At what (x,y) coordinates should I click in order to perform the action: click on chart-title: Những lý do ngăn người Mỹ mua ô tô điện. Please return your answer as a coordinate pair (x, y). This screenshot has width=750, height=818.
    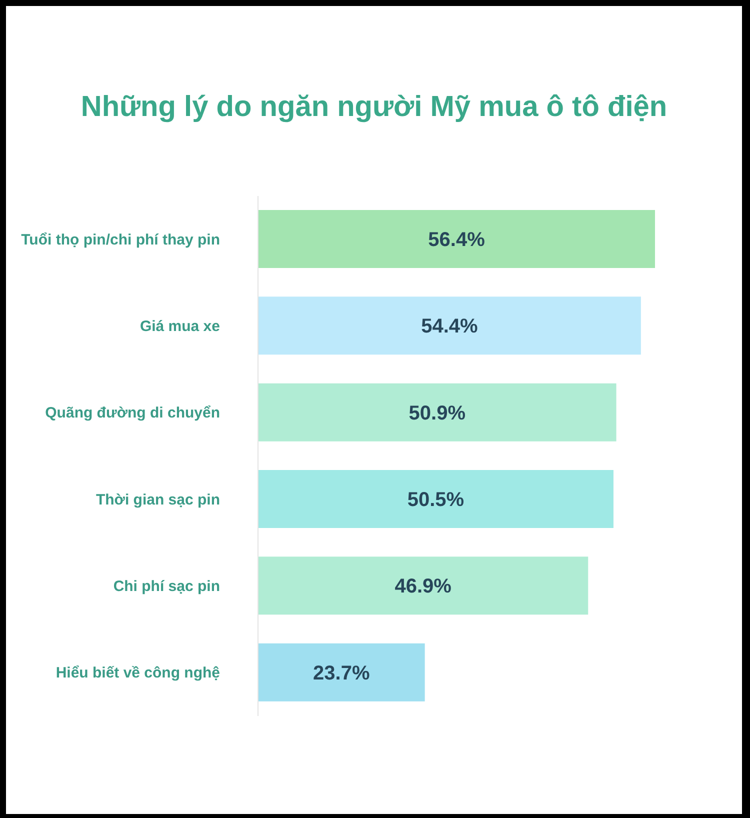
    Looking at the image, I should click on (374, 107).